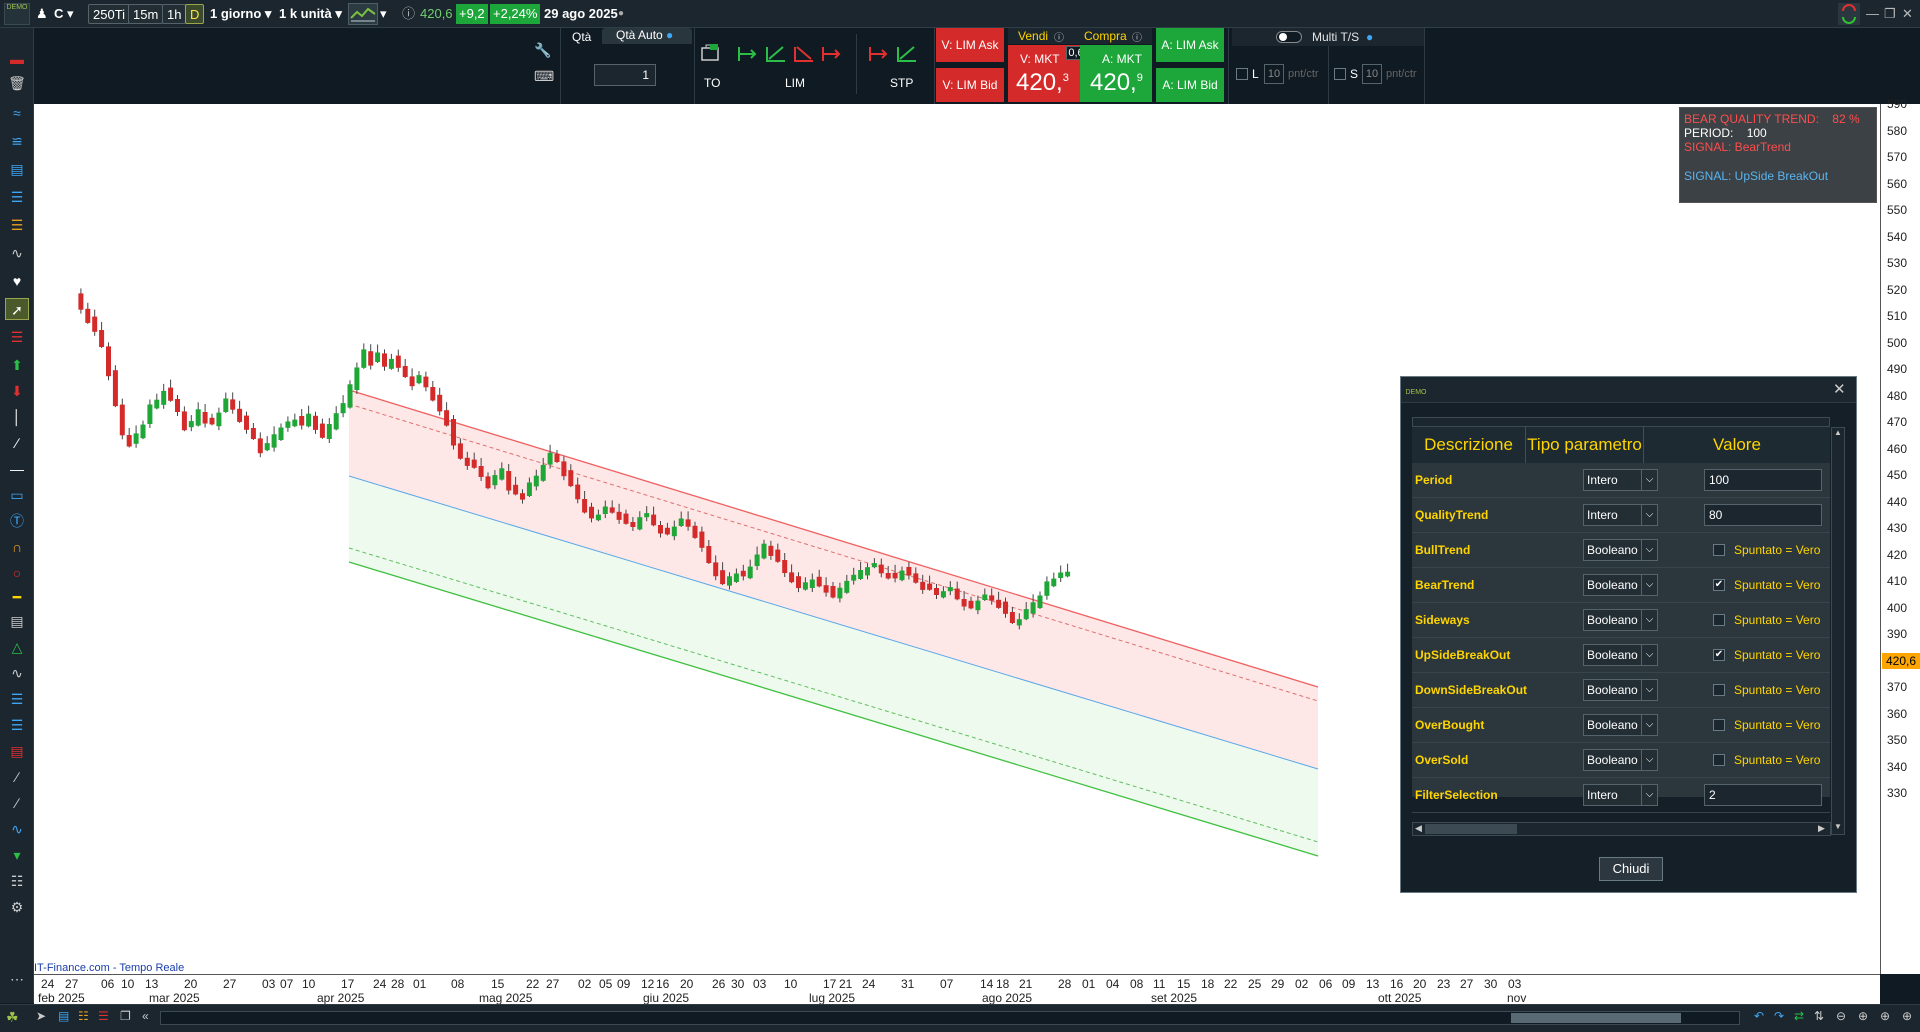 The image size is (1920, 1032). Describe the element at coordinates (1372, 74) in the screenshot. I see `s-points-input: 10` at that location.